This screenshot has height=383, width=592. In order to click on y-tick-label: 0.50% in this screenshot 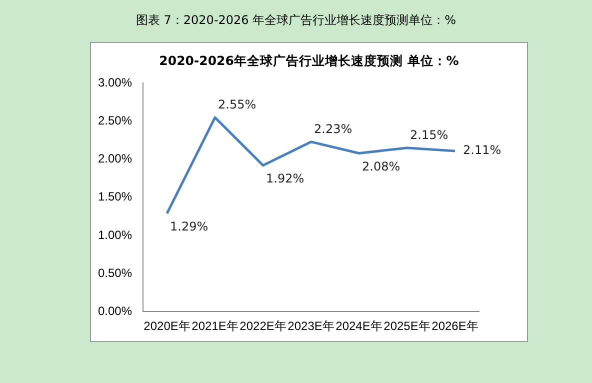, I will do `click(115, 273)`.